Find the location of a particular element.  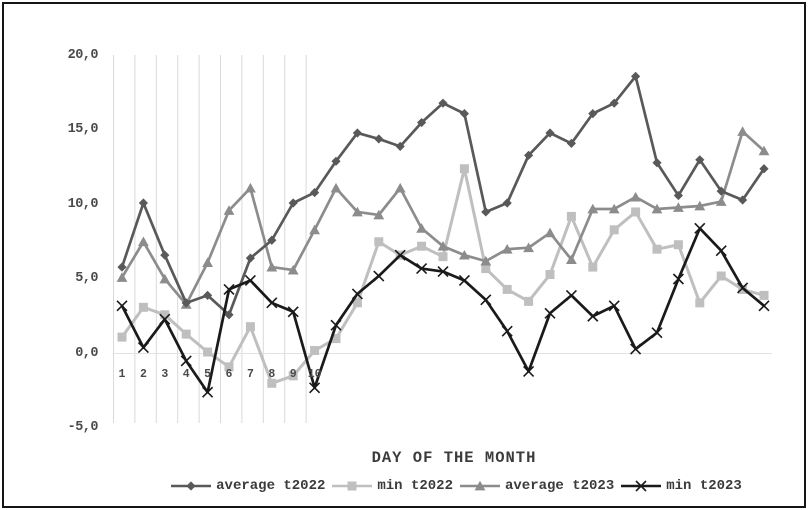

x-tick-label: 5 is located at coordinates (208, 374).